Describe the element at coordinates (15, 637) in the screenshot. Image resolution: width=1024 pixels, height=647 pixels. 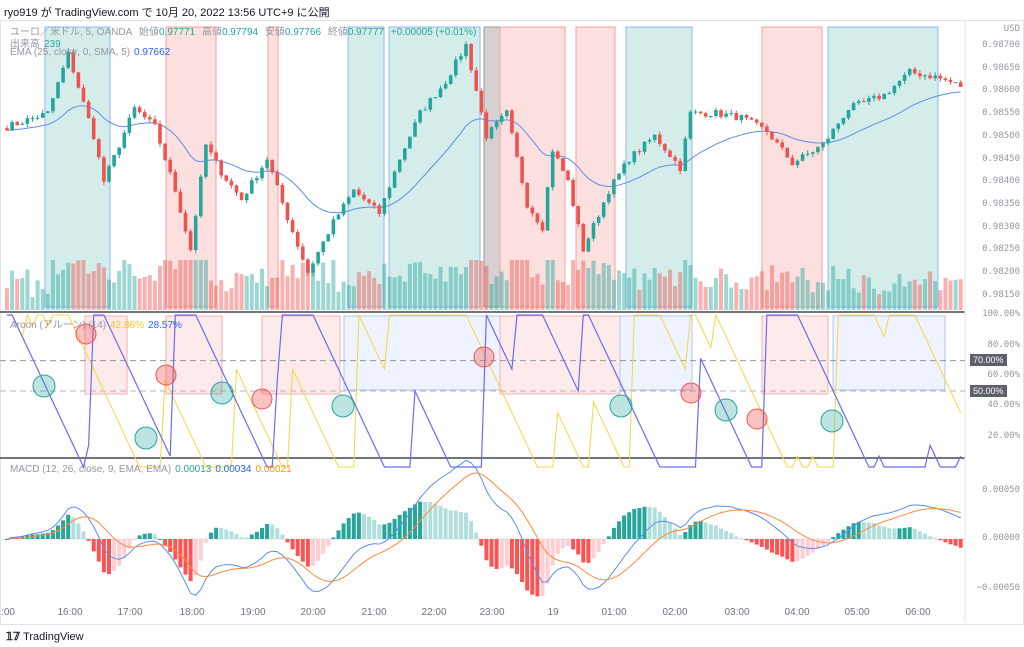
I see `logo-mark-icon: 𝟙𝟟` at that location.